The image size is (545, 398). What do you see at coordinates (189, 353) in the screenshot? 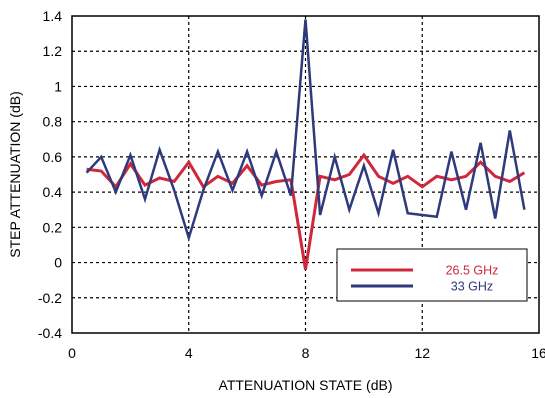
I see `x-tick-label: 4` at bounding box center [189, 353].